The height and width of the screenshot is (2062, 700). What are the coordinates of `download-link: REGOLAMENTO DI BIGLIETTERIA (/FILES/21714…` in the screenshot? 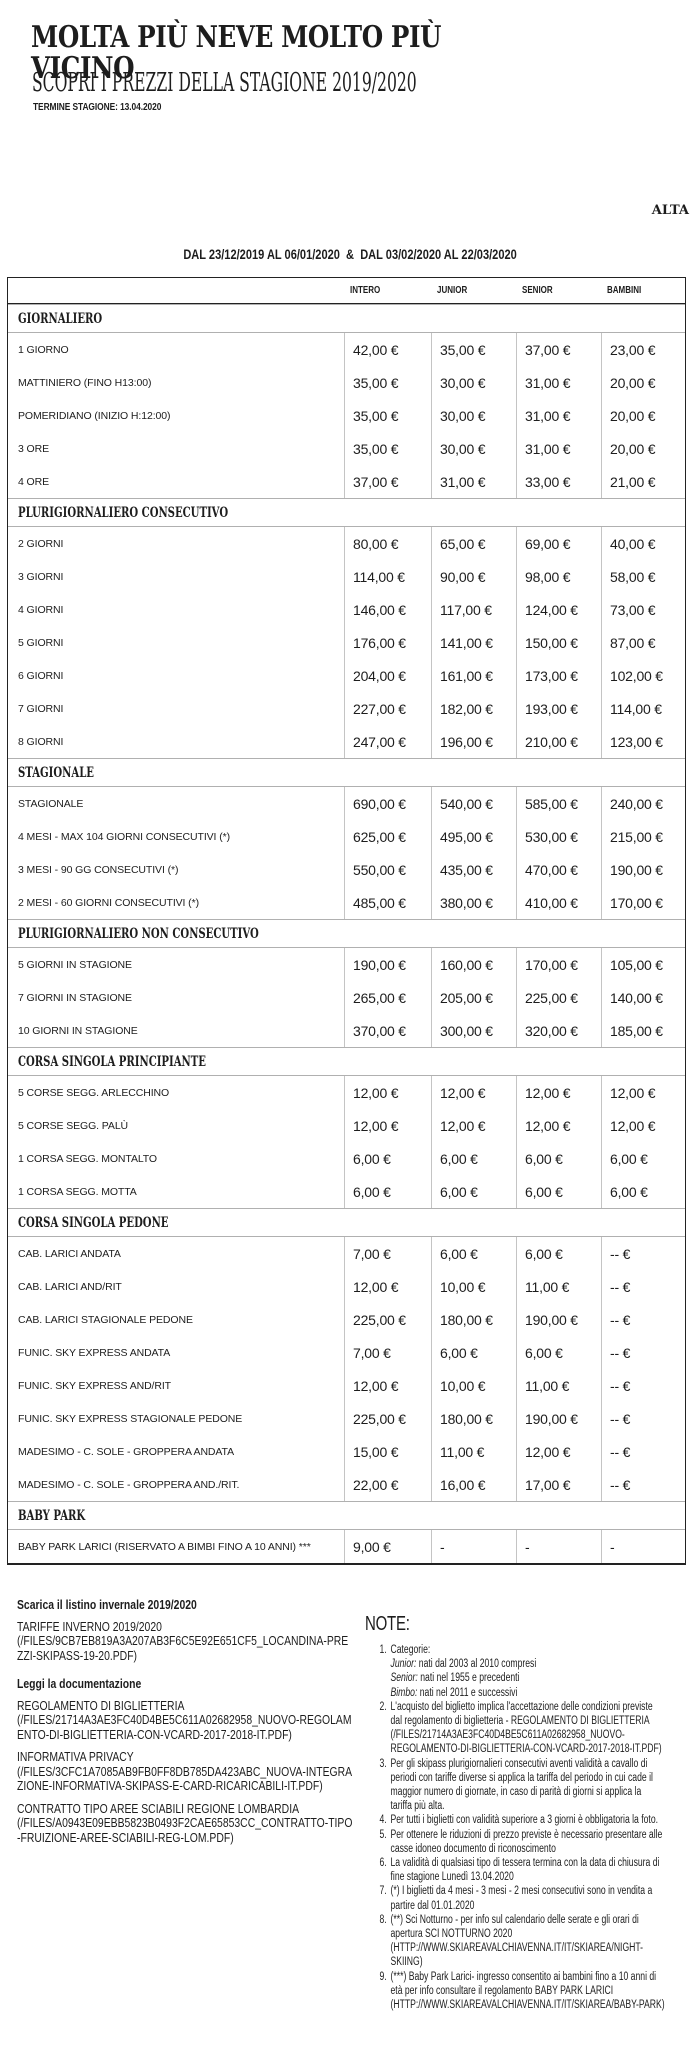 It's located at (185, 1720).